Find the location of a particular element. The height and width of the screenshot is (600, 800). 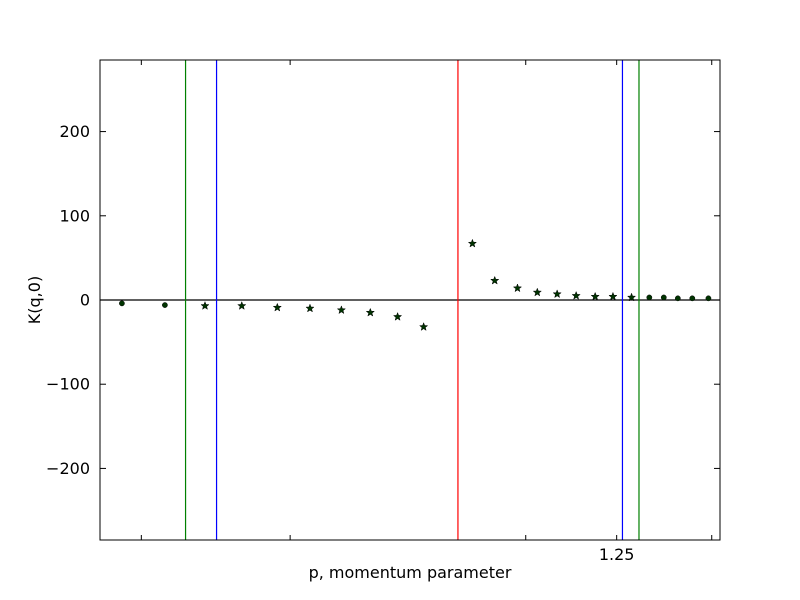

x-axis-label: p, momentum parameter is located at coordinates (410, 572).